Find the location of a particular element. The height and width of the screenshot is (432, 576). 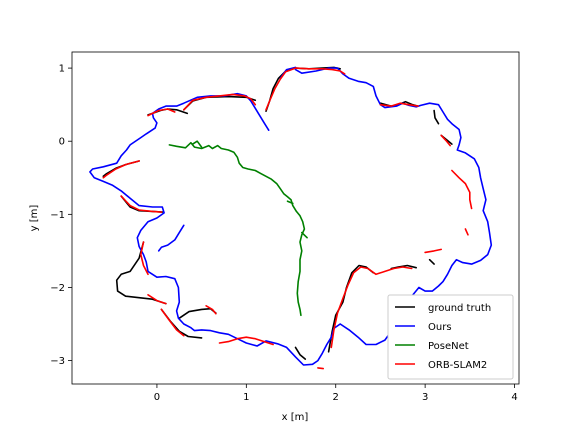

legend-label-ground-truth: ground truth is located at coordinates (459, 308).